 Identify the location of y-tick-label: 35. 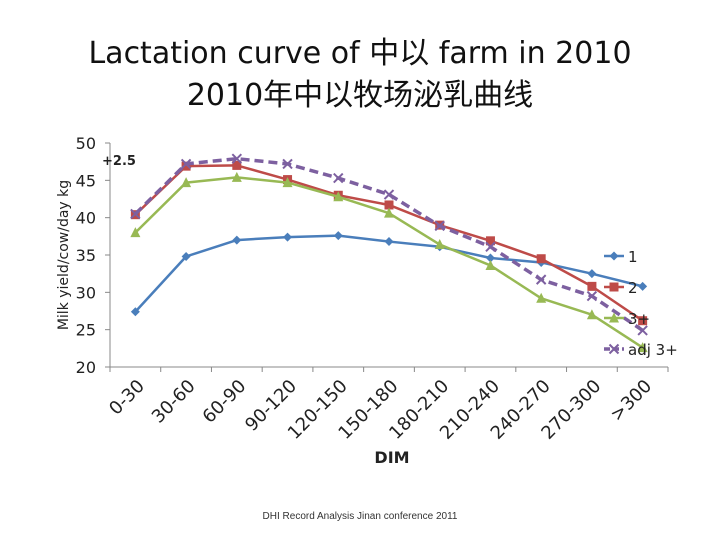
(86, 255).